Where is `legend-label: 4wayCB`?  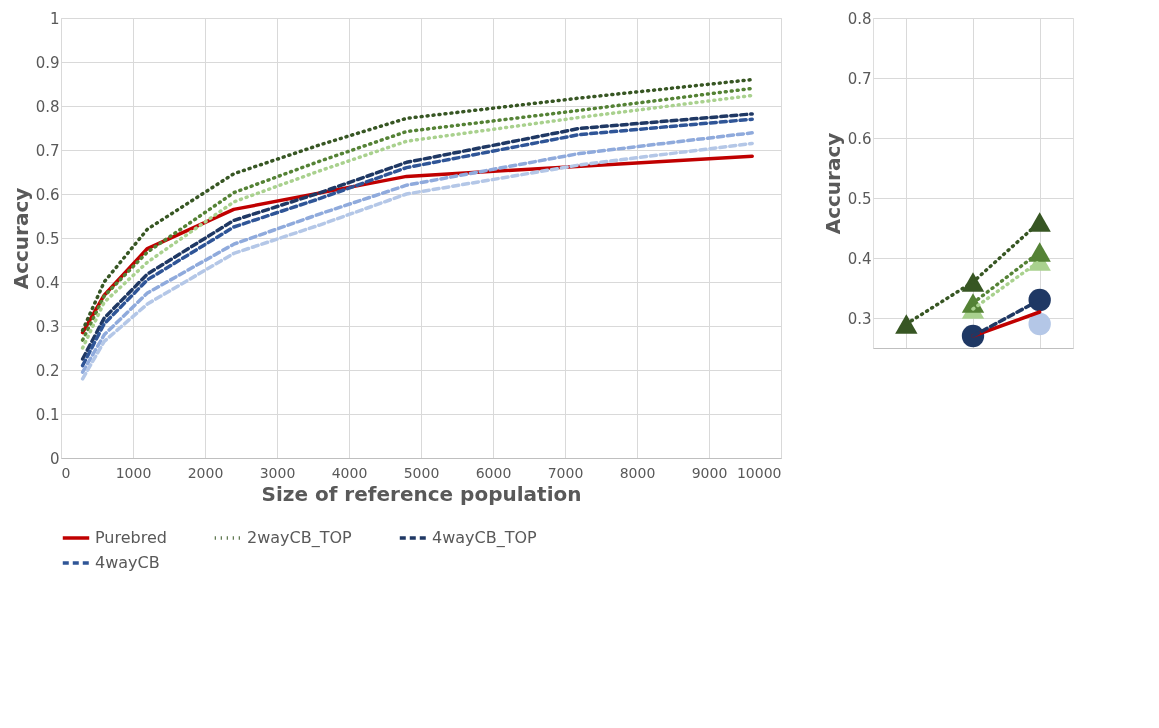 legend-label: 4wayCB is located at coordinates (127, 562).